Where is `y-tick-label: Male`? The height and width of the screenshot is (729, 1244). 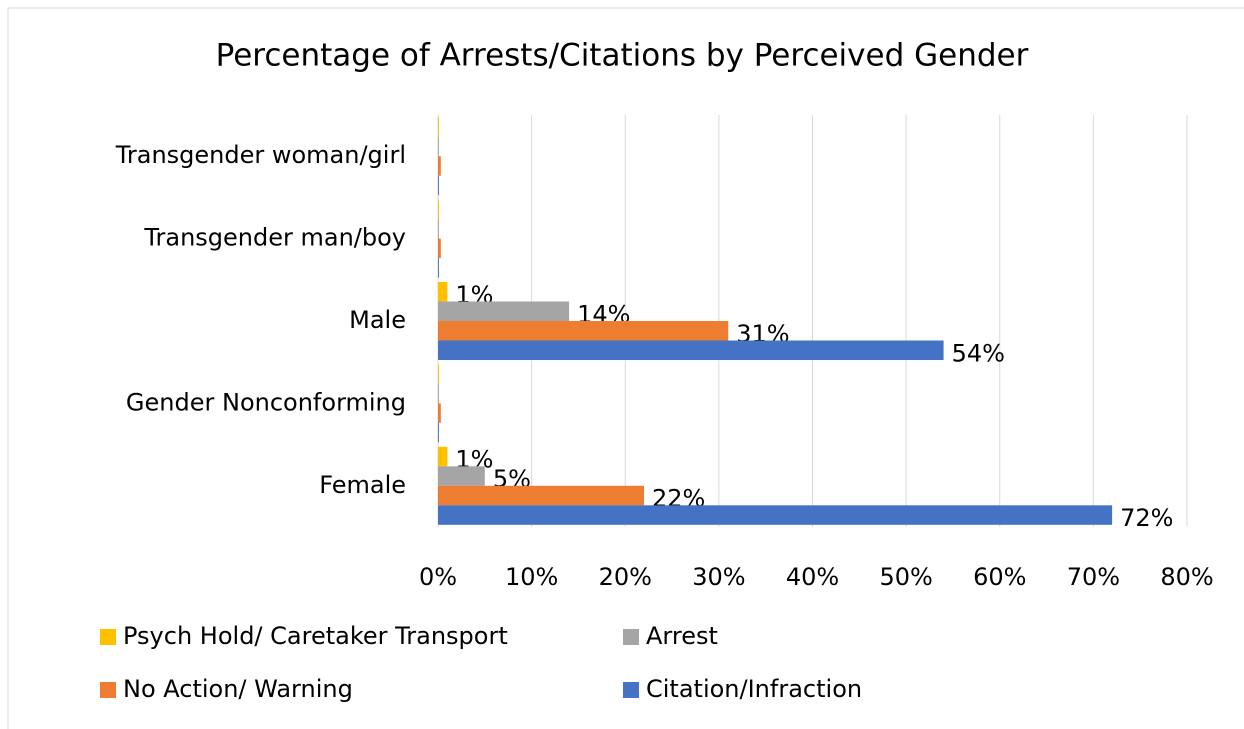 y-tick-label: Male is located at coordinates (377, 320).